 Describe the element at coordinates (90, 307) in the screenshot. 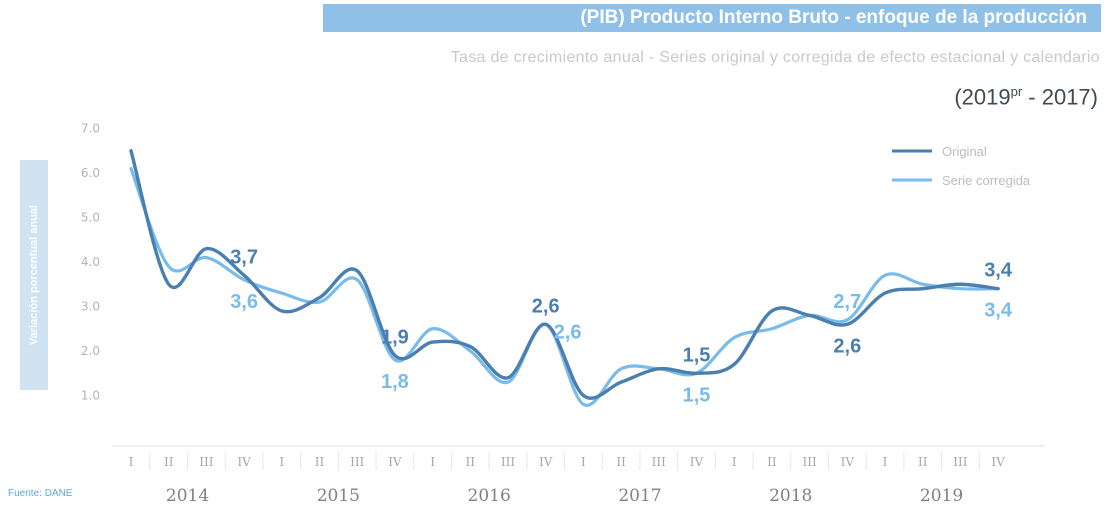

I see `y-tick-label: 3.0` at that location.